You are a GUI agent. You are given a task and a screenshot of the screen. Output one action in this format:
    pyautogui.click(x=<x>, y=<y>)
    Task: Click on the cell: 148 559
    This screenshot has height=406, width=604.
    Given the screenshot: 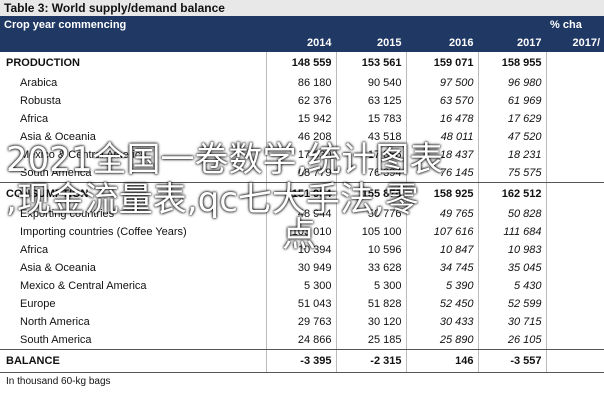 What is the action you would take?
    pyautogui.click(x=300, y=63)
    